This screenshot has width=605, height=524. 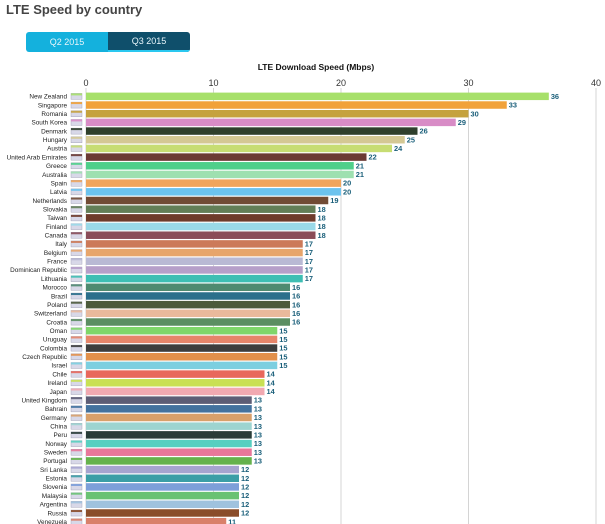 What do you see at coordinates (283, 356) in the screenshot?
I see `value-label-czech-republic: 15` at bounding box center [283, 356].